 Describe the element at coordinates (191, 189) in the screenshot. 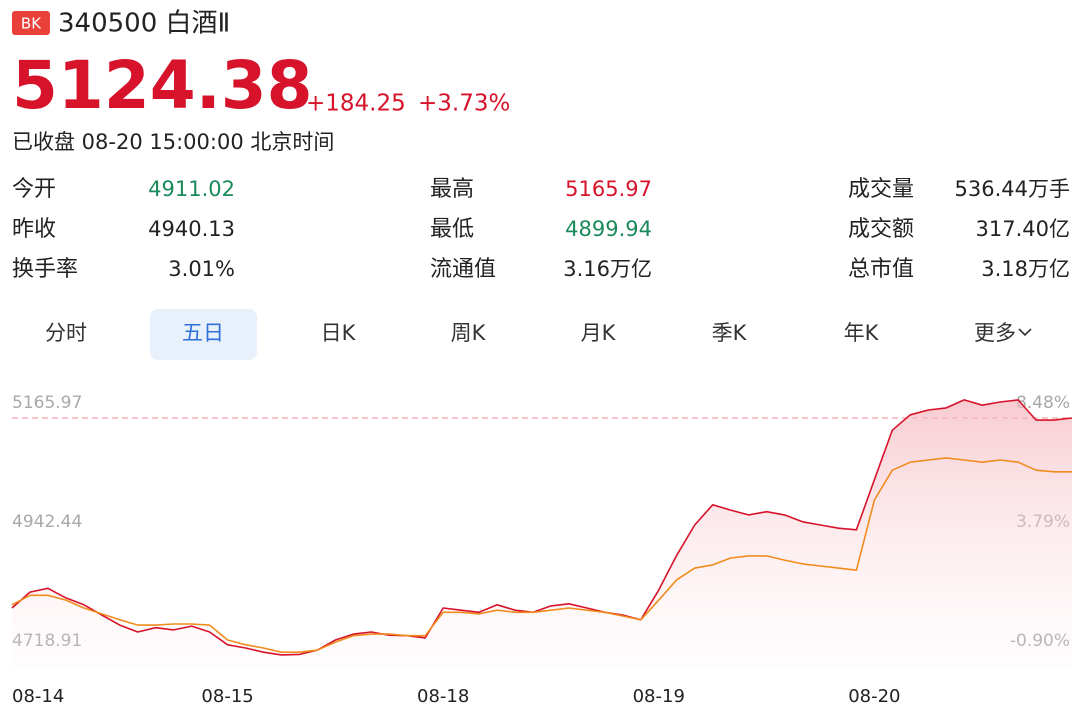

I see `stat-value: 4911.02` at that location.